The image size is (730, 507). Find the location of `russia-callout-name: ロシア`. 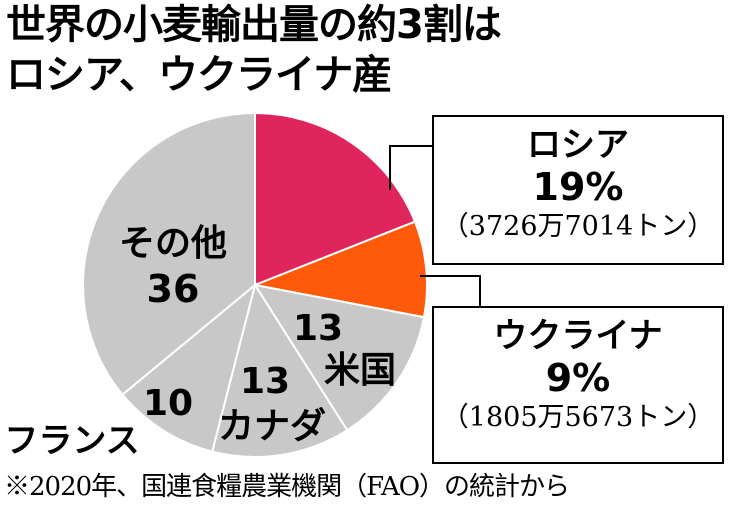

russia-callout-name: ロシア is located at coordinates (578, 145).